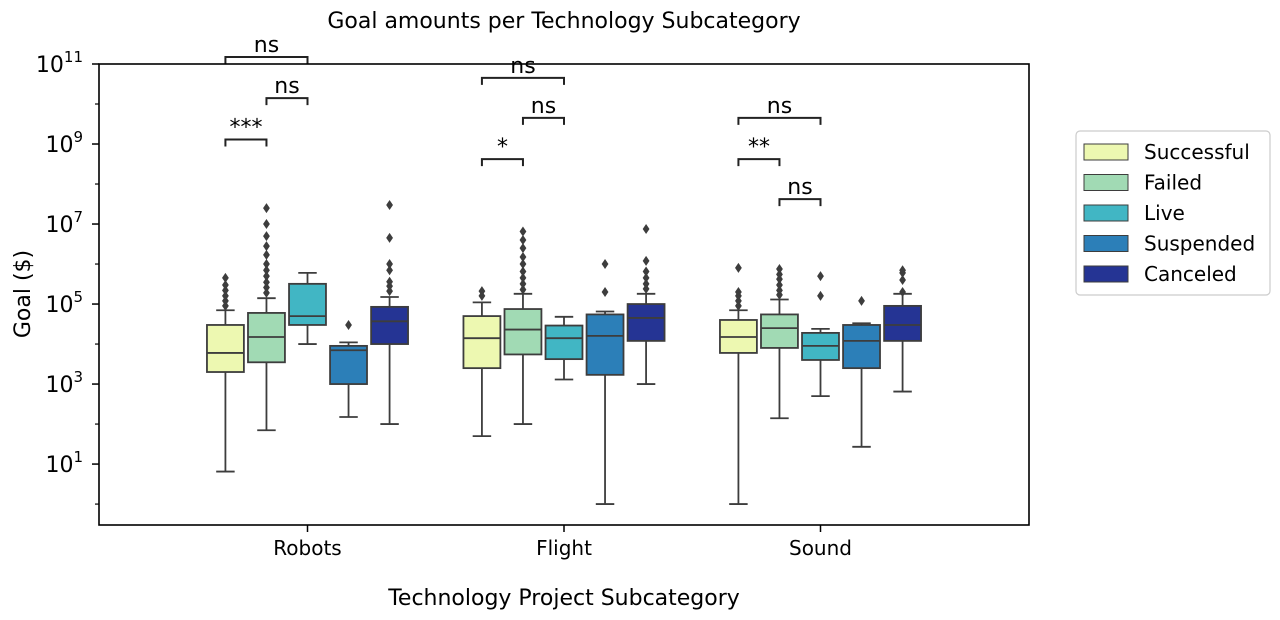 The image size is (1280, 620). I want to click on box-suspended-flight, so click(605, 382).